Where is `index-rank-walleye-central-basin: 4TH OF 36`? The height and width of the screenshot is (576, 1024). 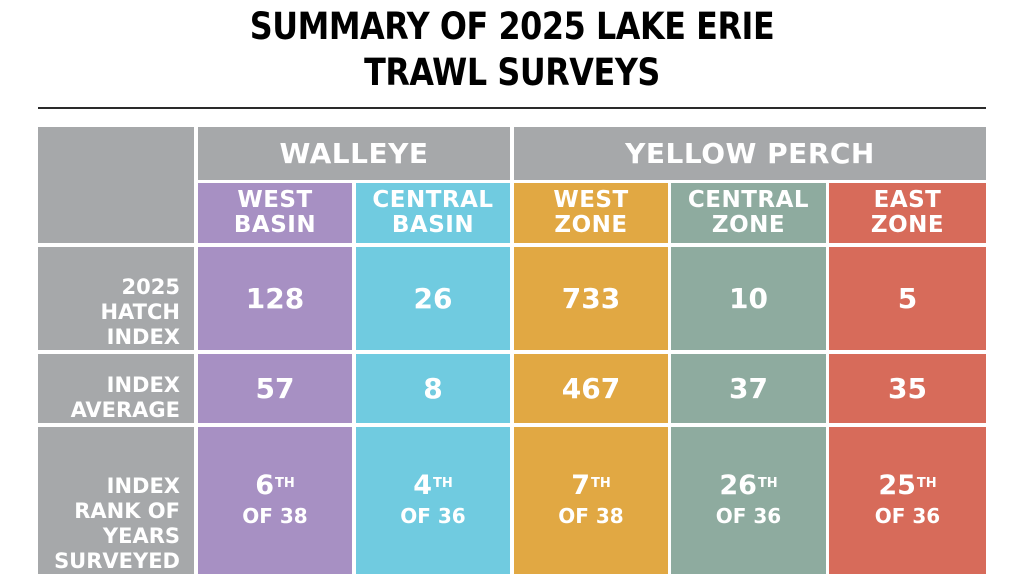
index-rank-walleye-central-basin: 4TH OF 36 is located at coordinates (433, 500).